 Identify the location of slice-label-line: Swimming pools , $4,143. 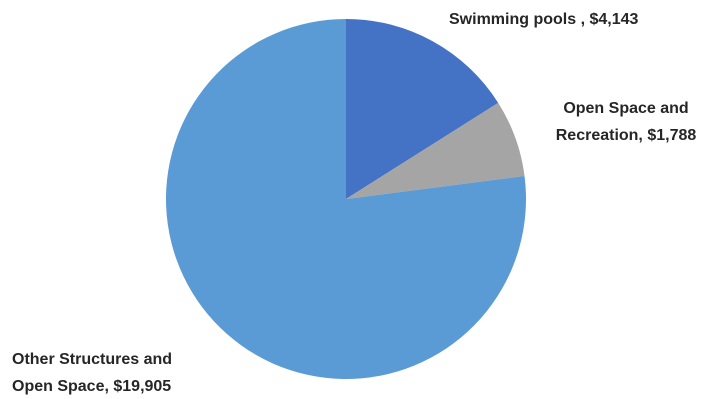
(543, 19).